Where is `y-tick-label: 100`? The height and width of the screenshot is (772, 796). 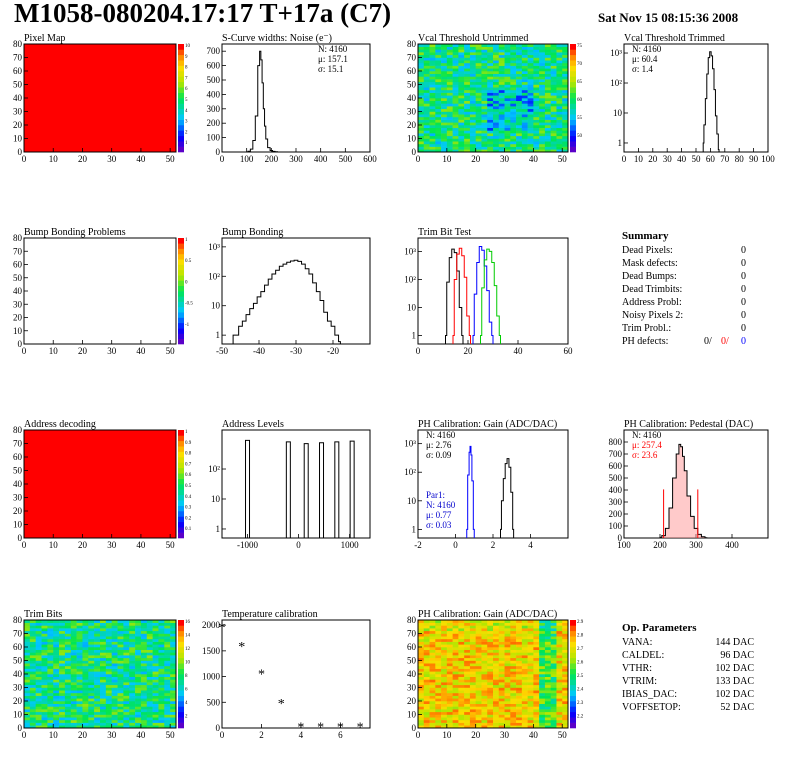
y-tick-label: 100 is located at coordinates (214, 138).